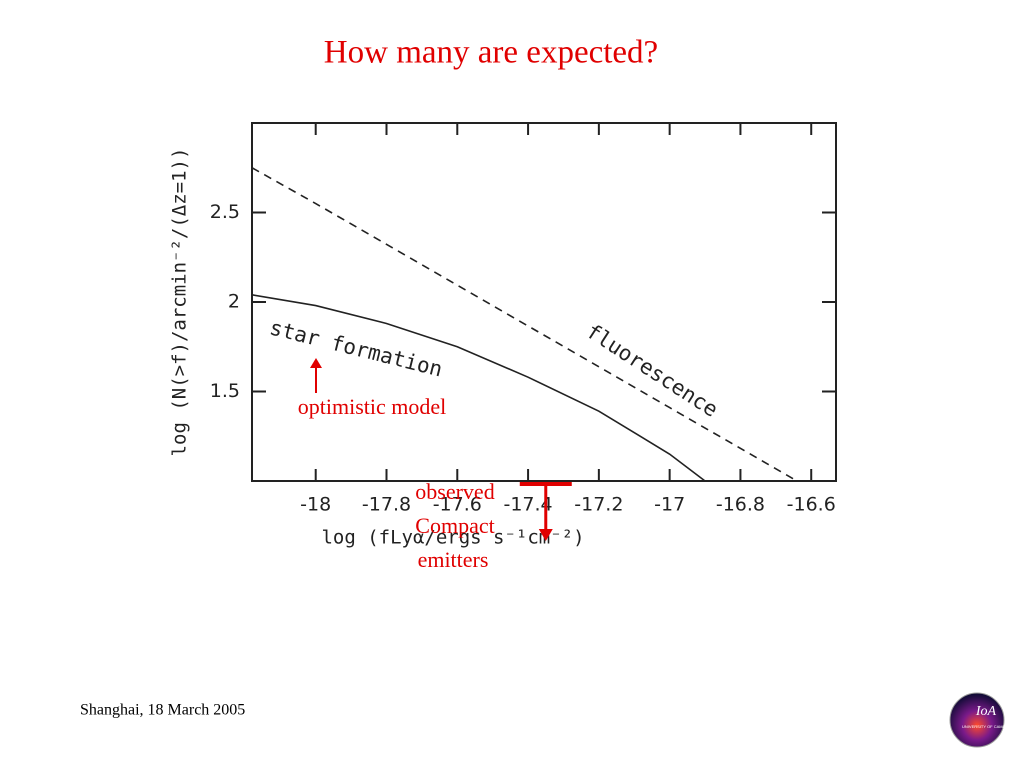 Image resolution: width=1024 pixels, height=768 pixels. Describe the element at coordinates (669, 505) in the screenshot. I see `x-tick-label: -17` at that location.